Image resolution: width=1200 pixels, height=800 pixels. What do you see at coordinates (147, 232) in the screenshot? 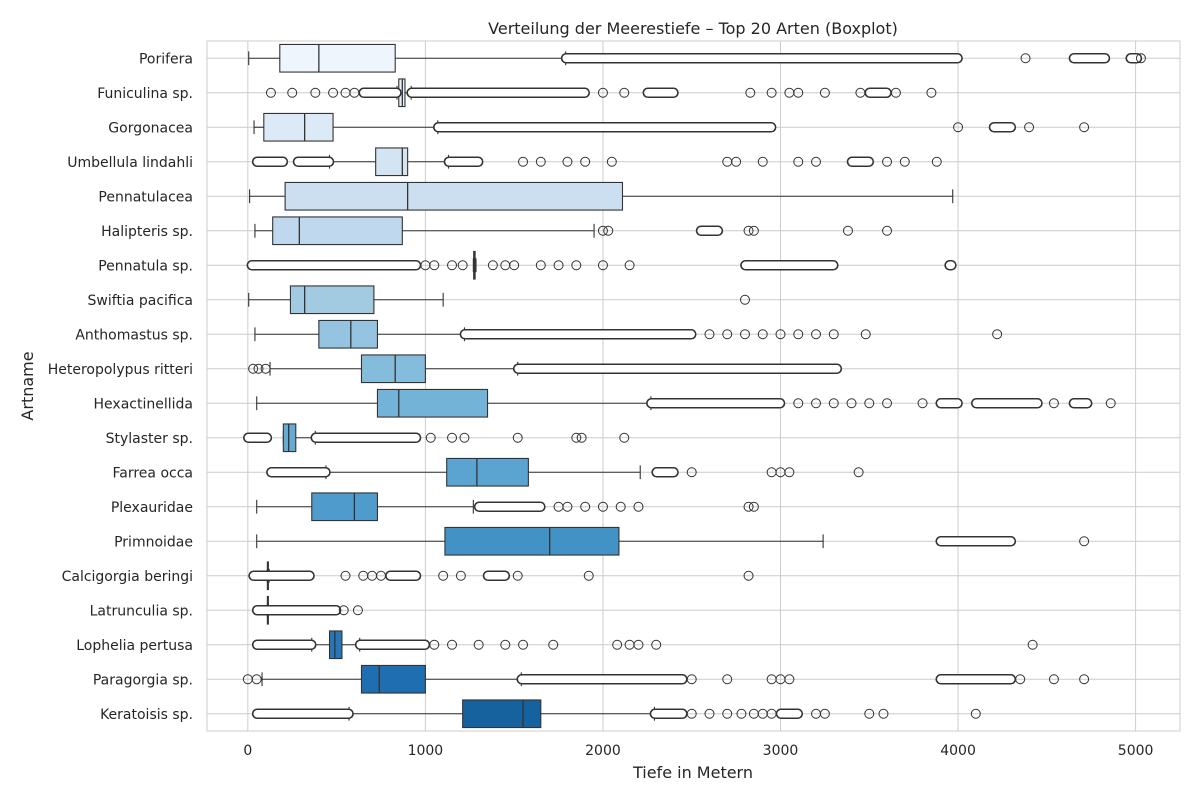
I see `y-tick-label: Halipteris sp.` at bounding box center [147, 232].